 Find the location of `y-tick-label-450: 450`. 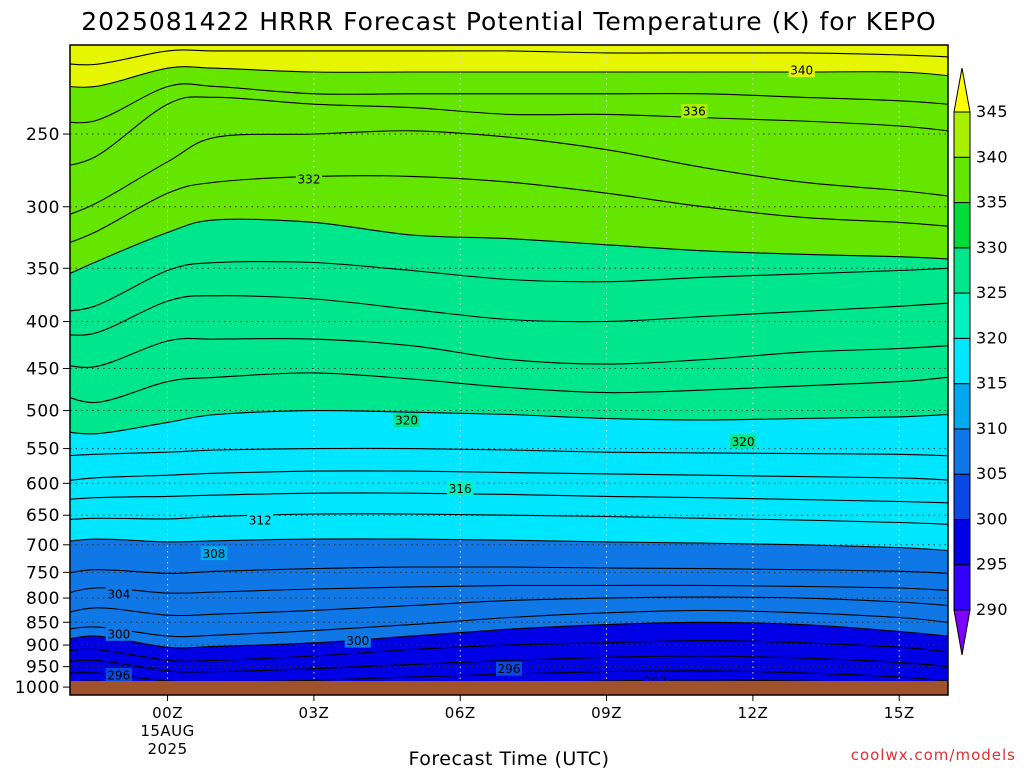

y-tick-label-450: 450 is located at coordinates (43, 370).